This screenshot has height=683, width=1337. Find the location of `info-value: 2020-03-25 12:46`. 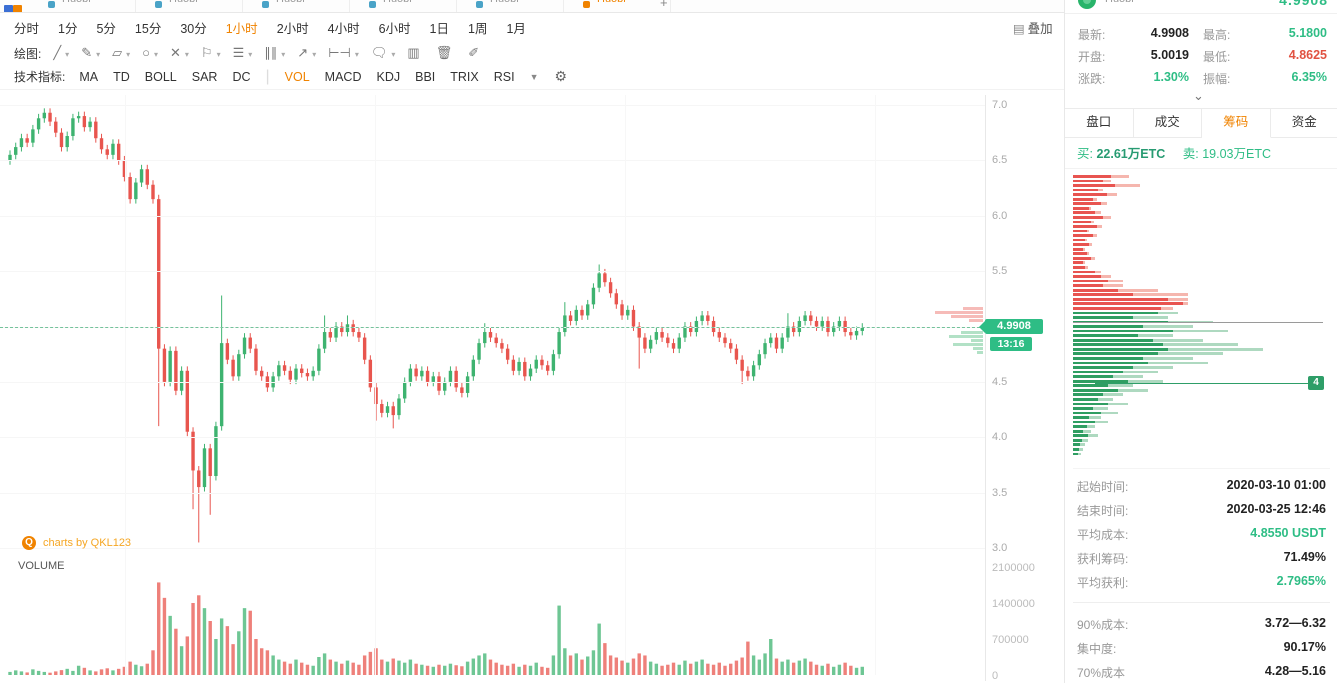

info-value: 2020-03-25 12:46 is located at coordinates (1276, 509).